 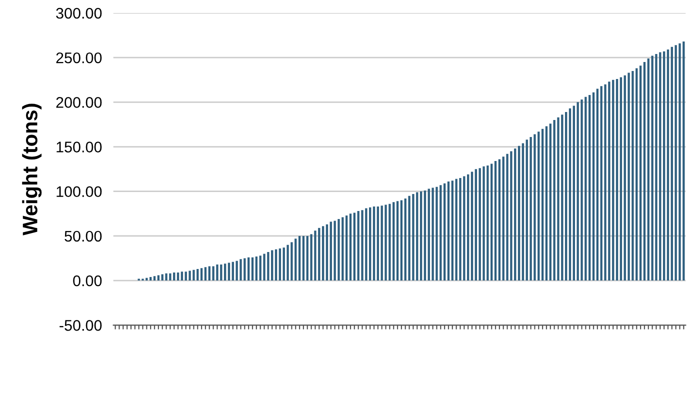 What do you see at coordinates (83, 236) in the screenshot?
I see `y-tick-label: 50.00` at bounding box center [83, 236].